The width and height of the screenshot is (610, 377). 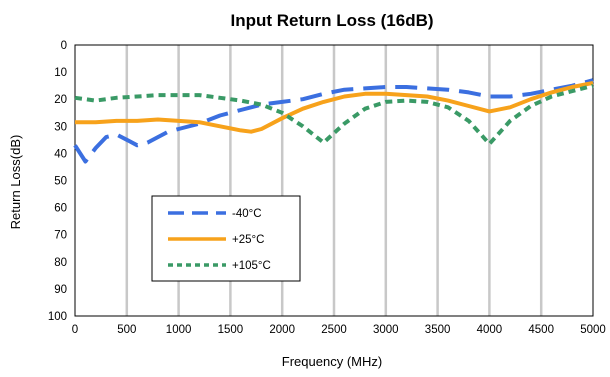 I want to click on y-tick-label-10: 100, so click(x=57, y=317).